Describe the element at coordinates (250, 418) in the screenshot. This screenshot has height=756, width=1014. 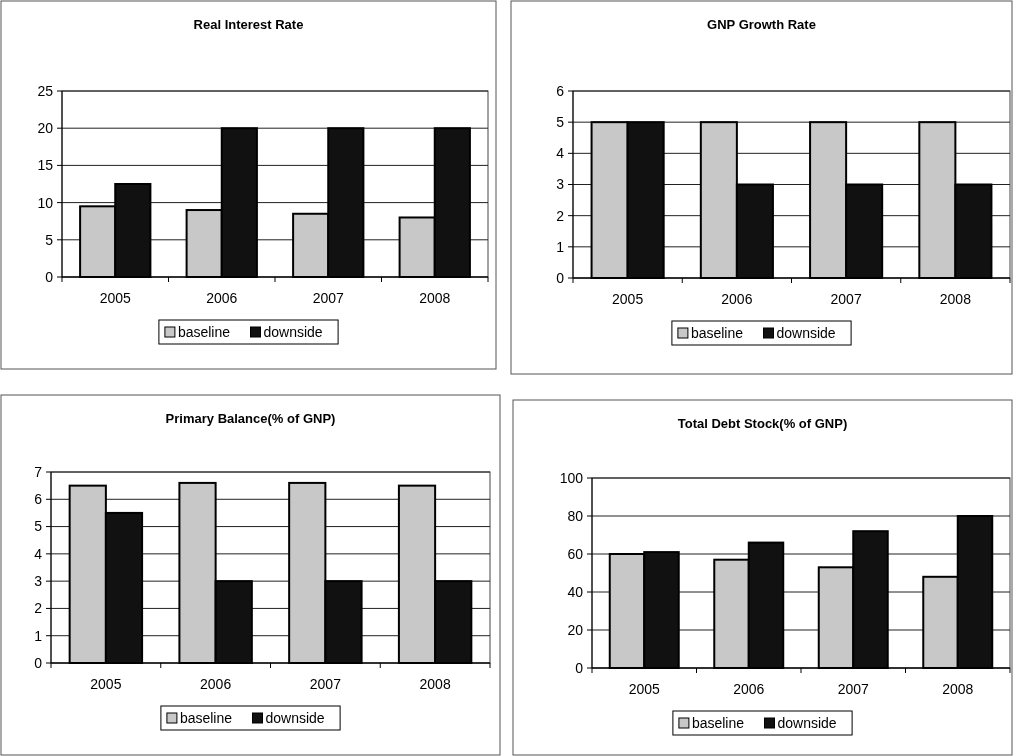
I see `chart-title: Primary Balance(% of GNP)` at that location.